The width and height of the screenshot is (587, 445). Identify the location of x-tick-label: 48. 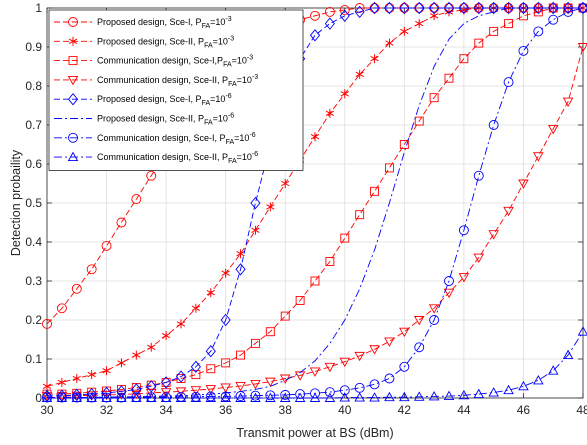
(581, 410).